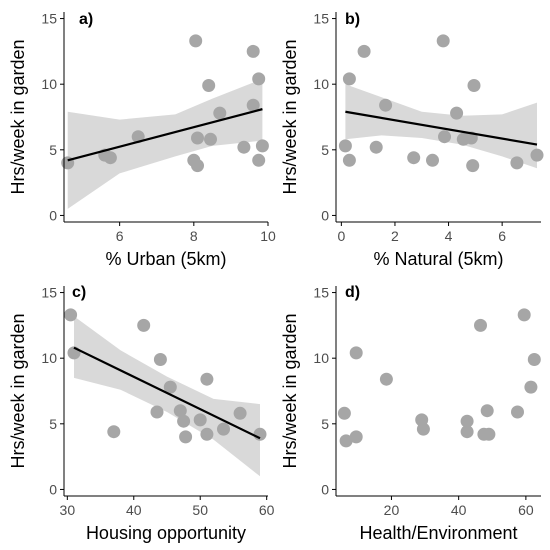 This screenshot has width=550, height=550. Describe the element at coordinates (68, 510) in the screenshot. I see `x-tick-label: 30` at that location.